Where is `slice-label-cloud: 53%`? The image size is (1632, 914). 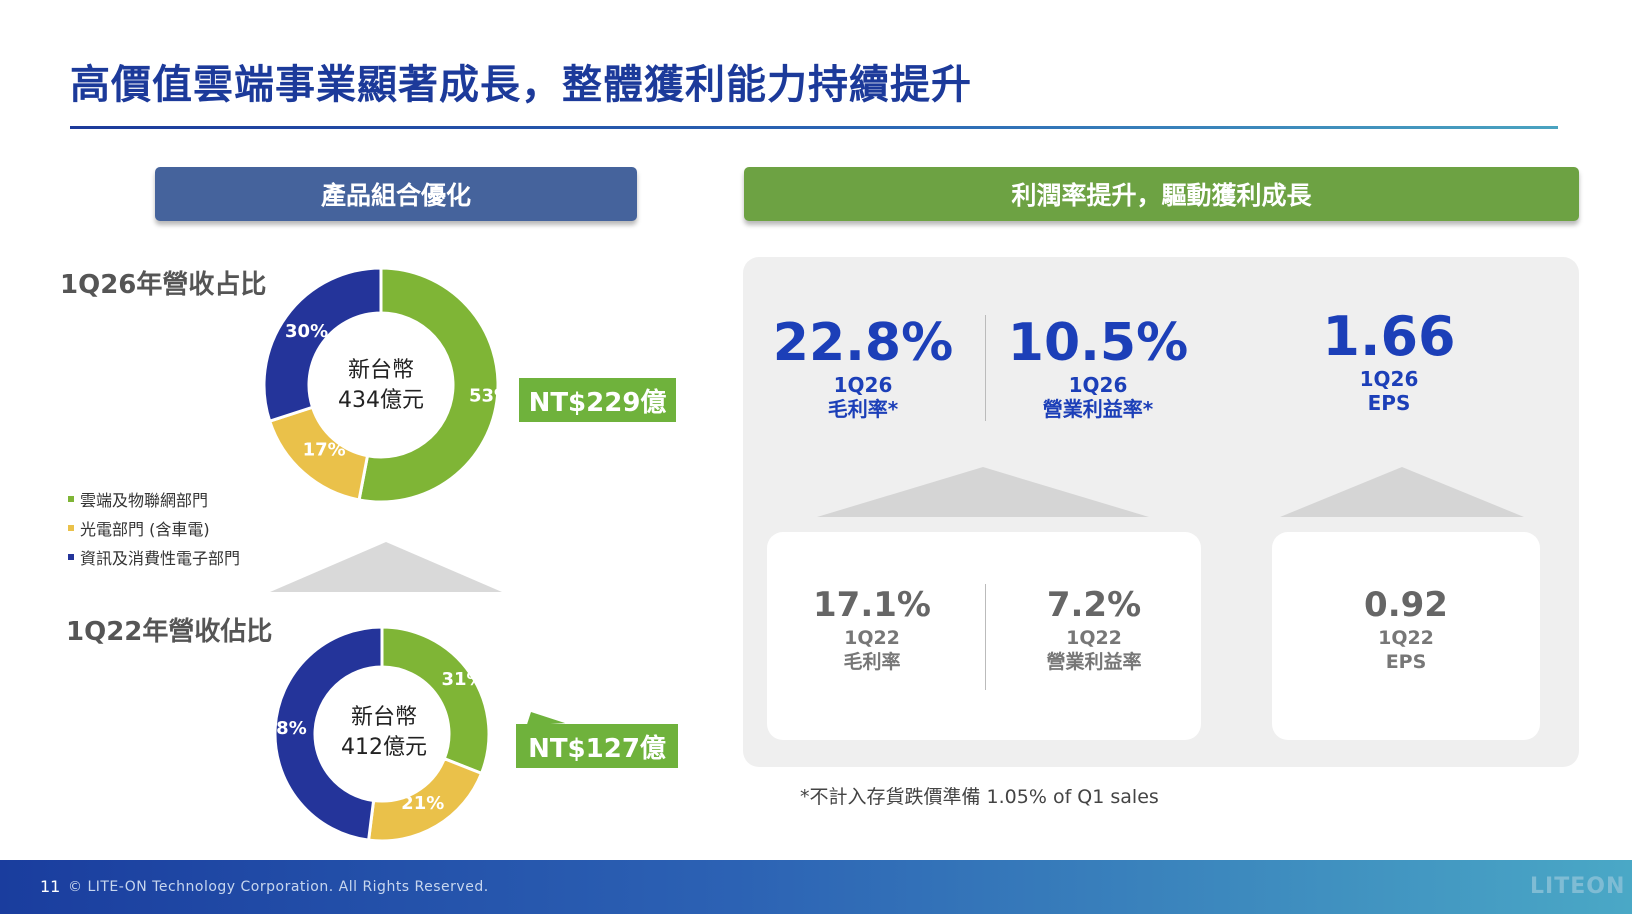
slice-label-cloud: 53% is located at coordinates (490, 395).